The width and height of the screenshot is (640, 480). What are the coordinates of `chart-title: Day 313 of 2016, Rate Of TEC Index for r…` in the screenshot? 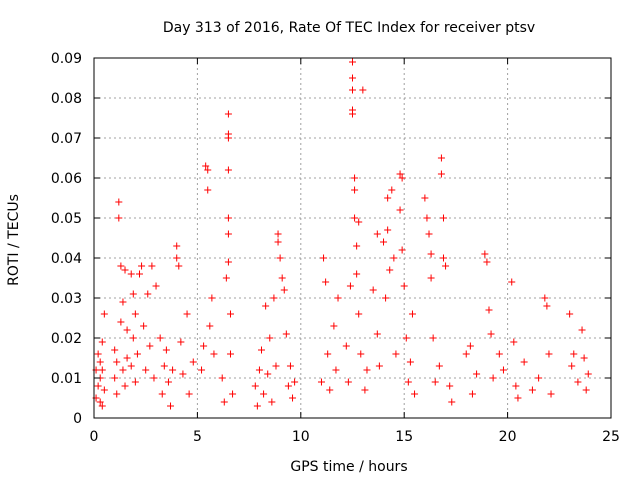 It's located at (349, 28).